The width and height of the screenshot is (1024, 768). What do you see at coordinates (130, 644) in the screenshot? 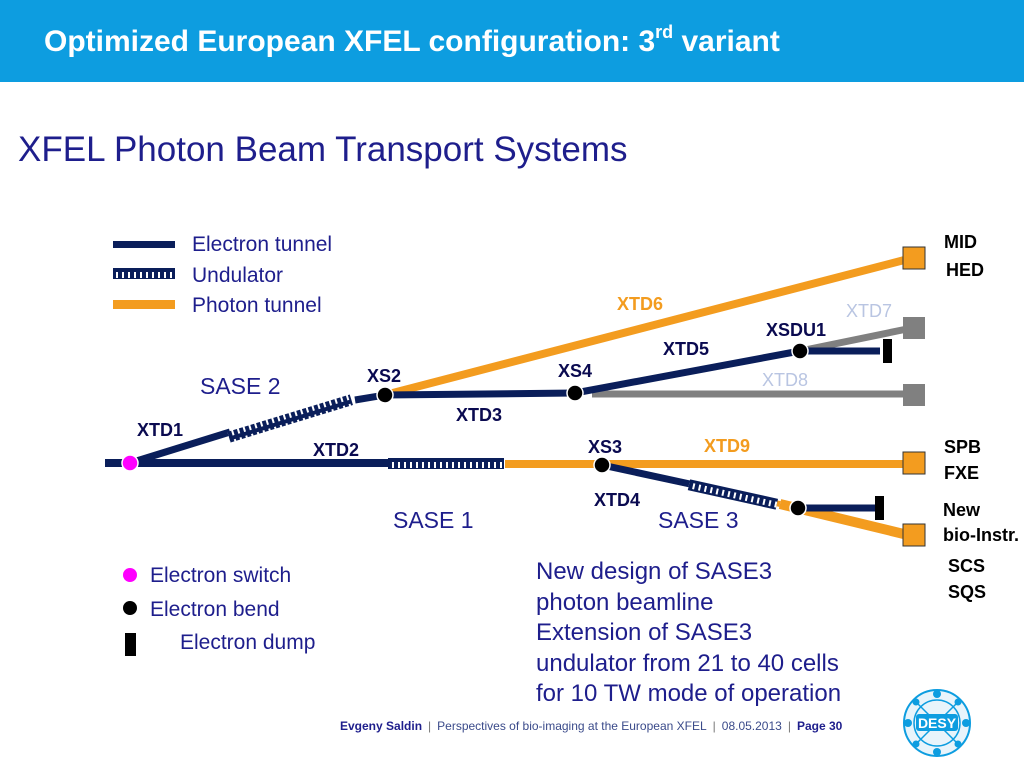
I see `legend-dump-symbol` at bounding box center [130, 644].